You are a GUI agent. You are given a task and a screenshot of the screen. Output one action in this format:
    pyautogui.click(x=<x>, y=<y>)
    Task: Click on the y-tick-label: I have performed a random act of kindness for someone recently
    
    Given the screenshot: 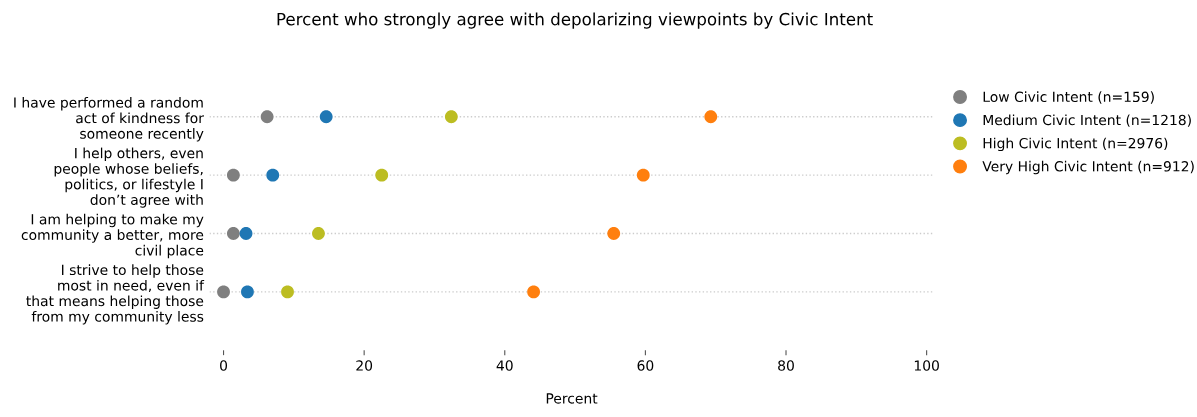 What is the action you would take?
    pyautogui.click(x=109, y=119)
    